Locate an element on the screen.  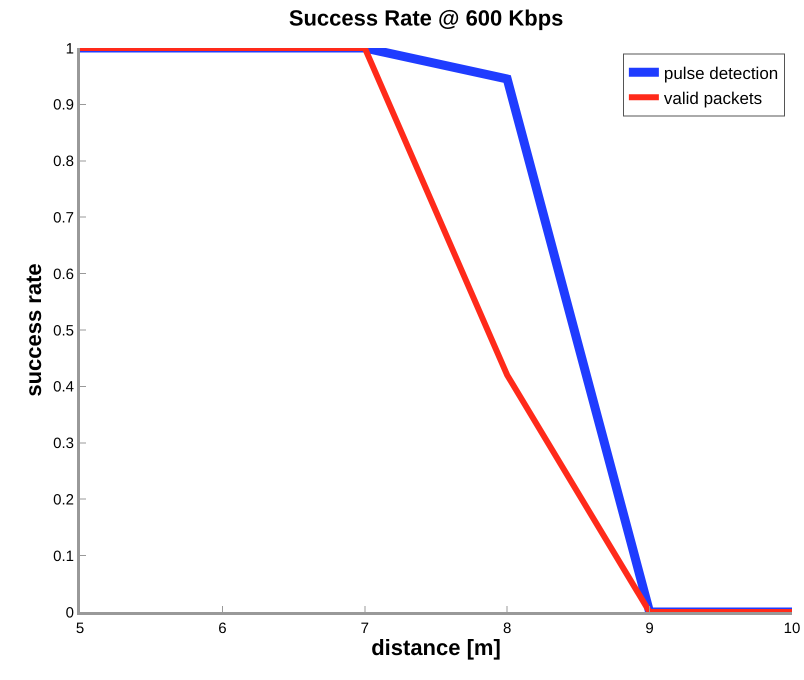
x-tick-label: 8 is located at coordinates (507, 628).